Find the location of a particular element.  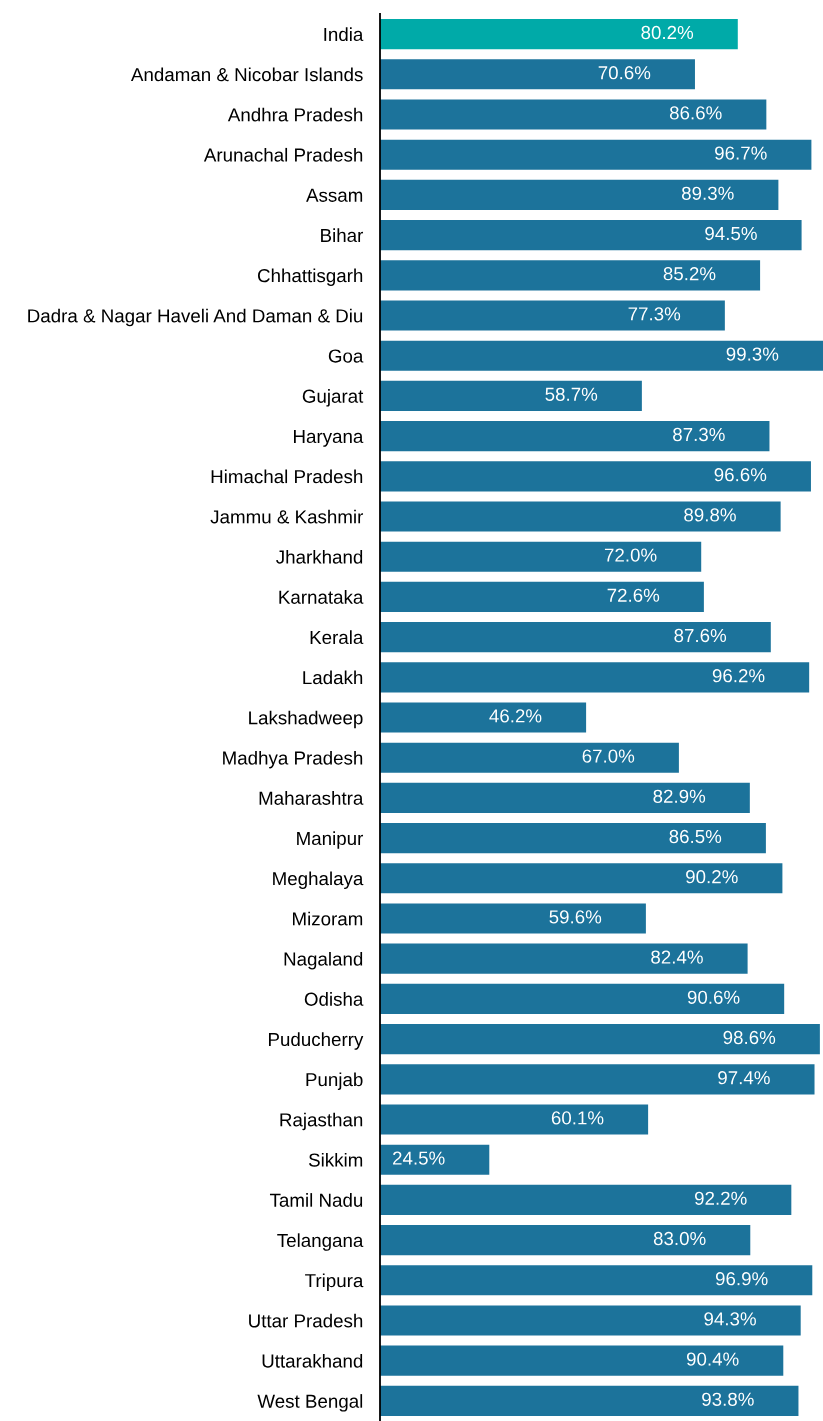

data-label: 85.2% is located at coordinates (689, 274).